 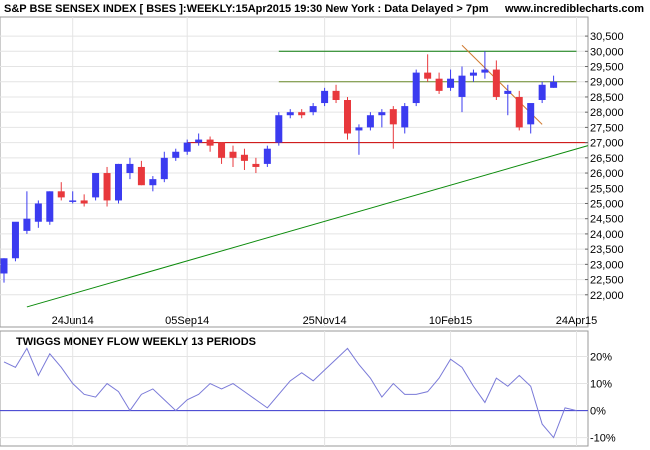 I want to click on price-tick-label: 30,500, so click(x=607, y=37).